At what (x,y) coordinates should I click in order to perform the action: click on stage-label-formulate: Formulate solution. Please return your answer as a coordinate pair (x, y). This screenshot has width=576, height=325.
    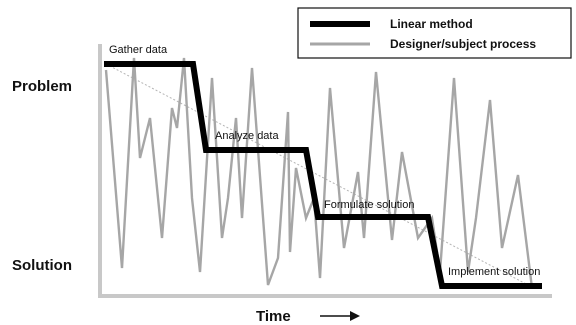
    Looking at the image, I should click on (369, 205).